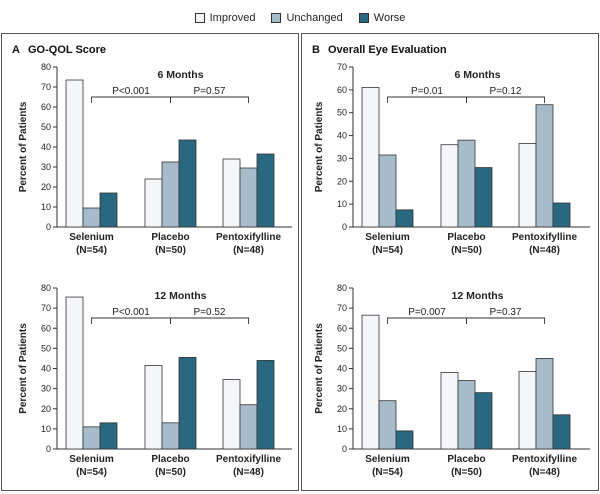  Describe the element at coordinates (46, 389) in the screenshot. I see `chart-1-ytick-label-3: 30` at that location.